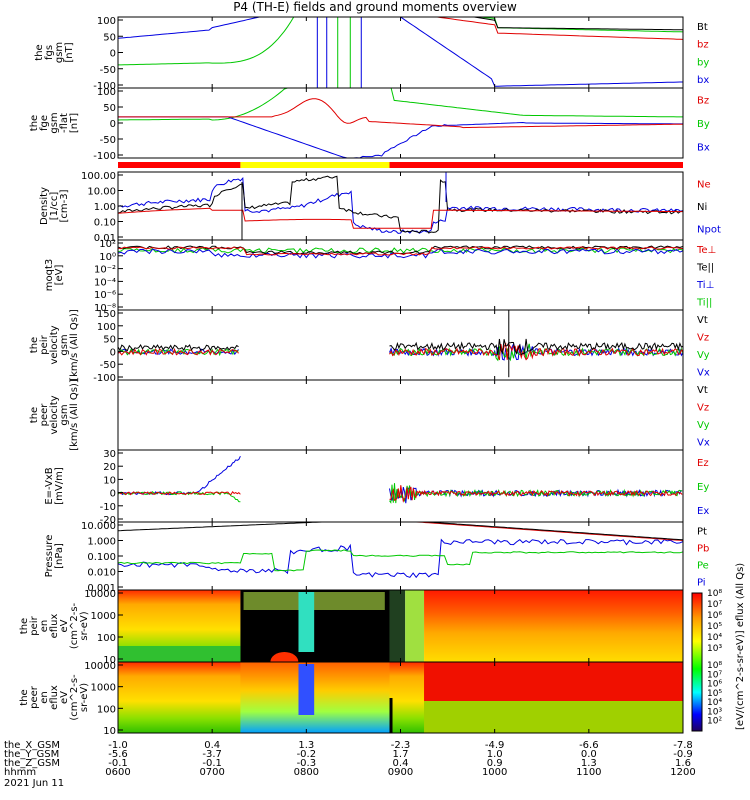  What do you see at coordinates (703, 442) in the screenshot?
I see `legend-peer_vel-Vx: Vx` at bounding box center [703, 442].